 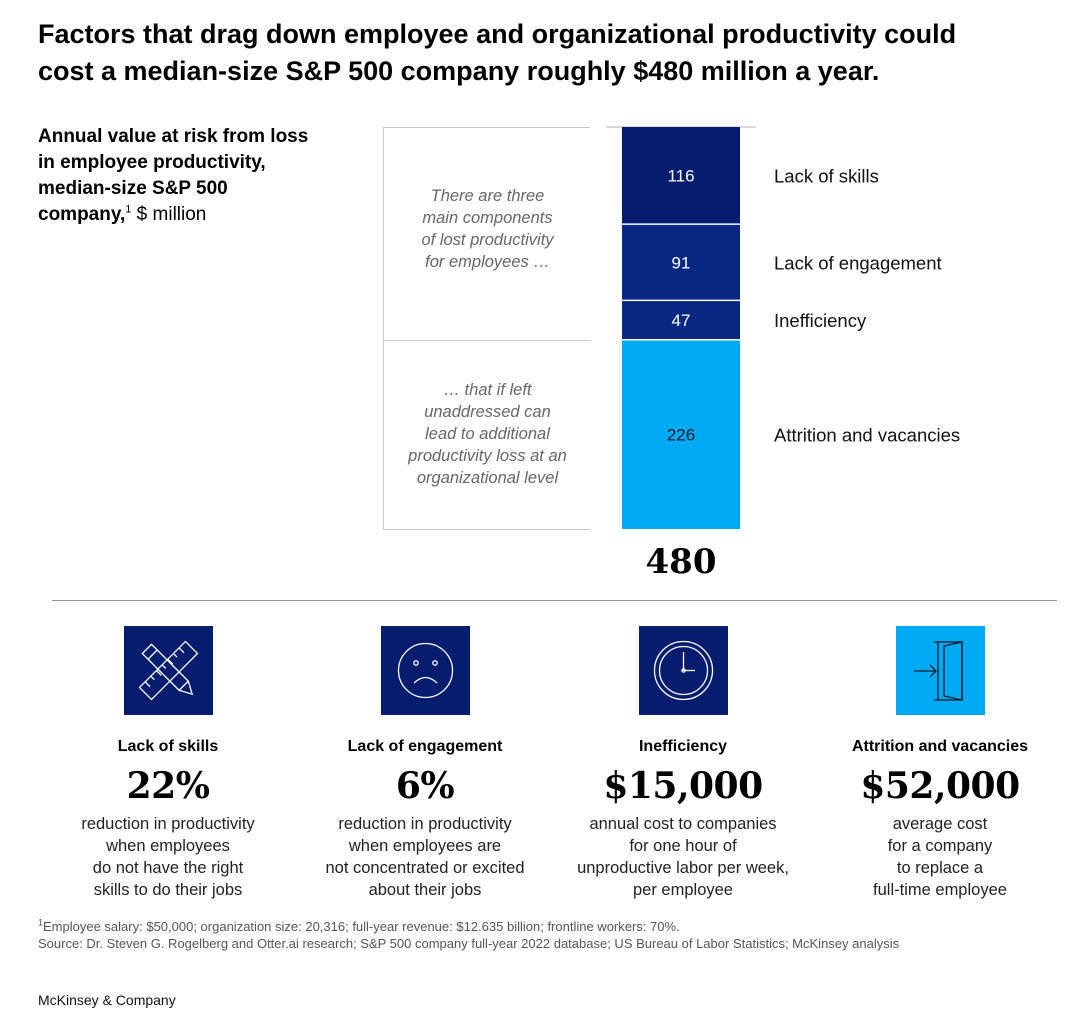 I want to click on bar-value-label: 47, so click(x=681, y=320).